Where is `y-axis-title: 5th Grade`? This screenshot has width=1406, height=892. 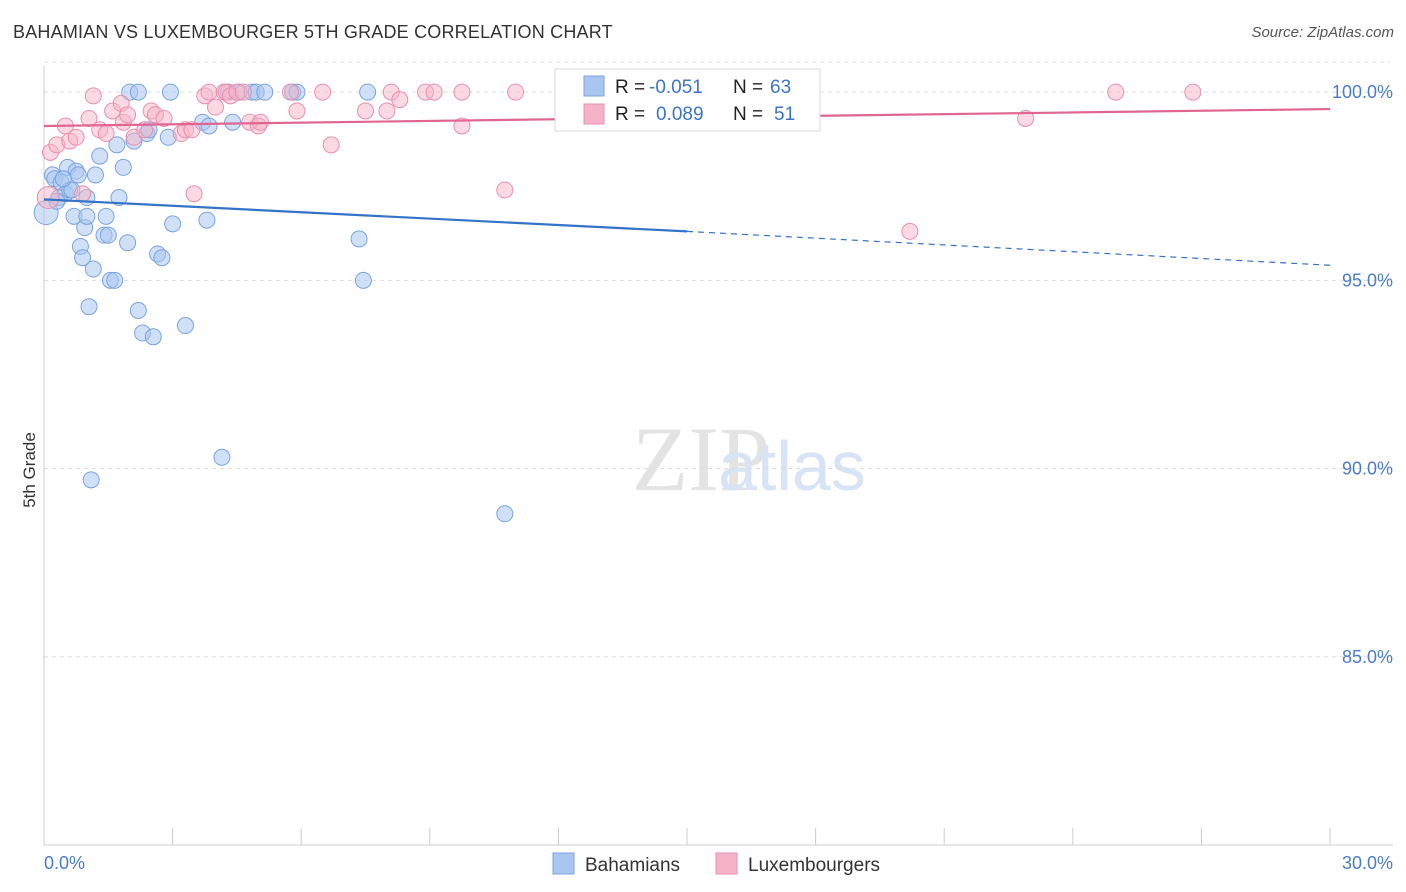
y-axis-title: 5th Grade is located at coordinates (29, 470).